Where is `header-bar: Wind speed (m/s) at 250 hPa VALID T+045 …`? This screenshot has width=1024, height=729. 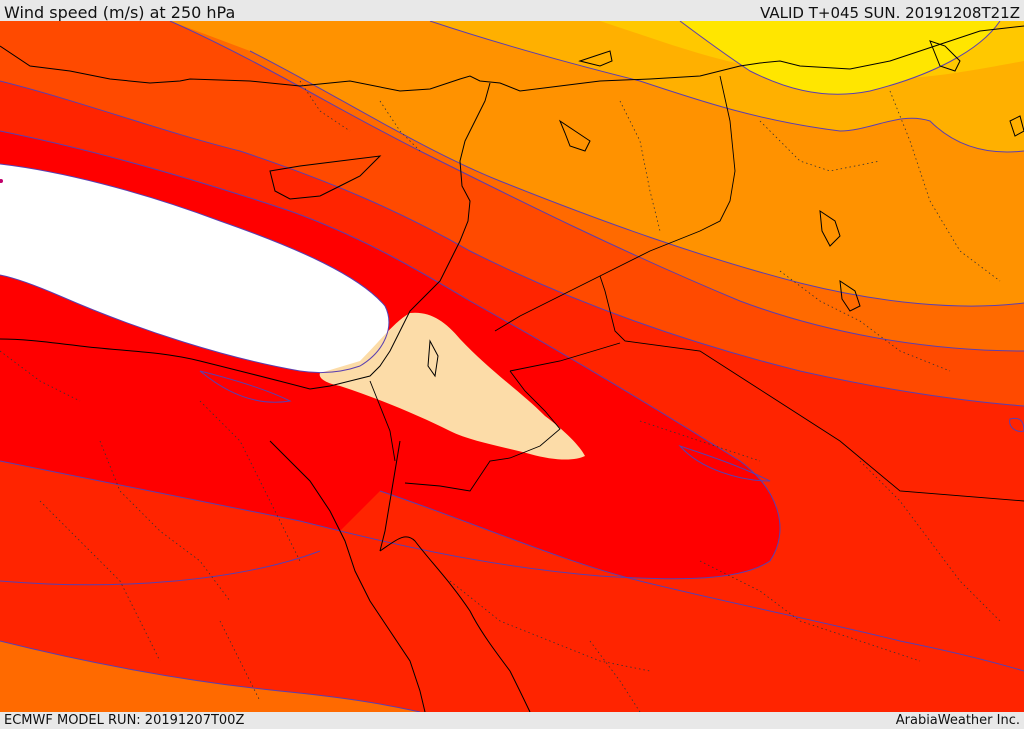 header-bar: Wind speed (m/s) at 250 hPa VALID T+045 … is located at coordinates (512, 11).